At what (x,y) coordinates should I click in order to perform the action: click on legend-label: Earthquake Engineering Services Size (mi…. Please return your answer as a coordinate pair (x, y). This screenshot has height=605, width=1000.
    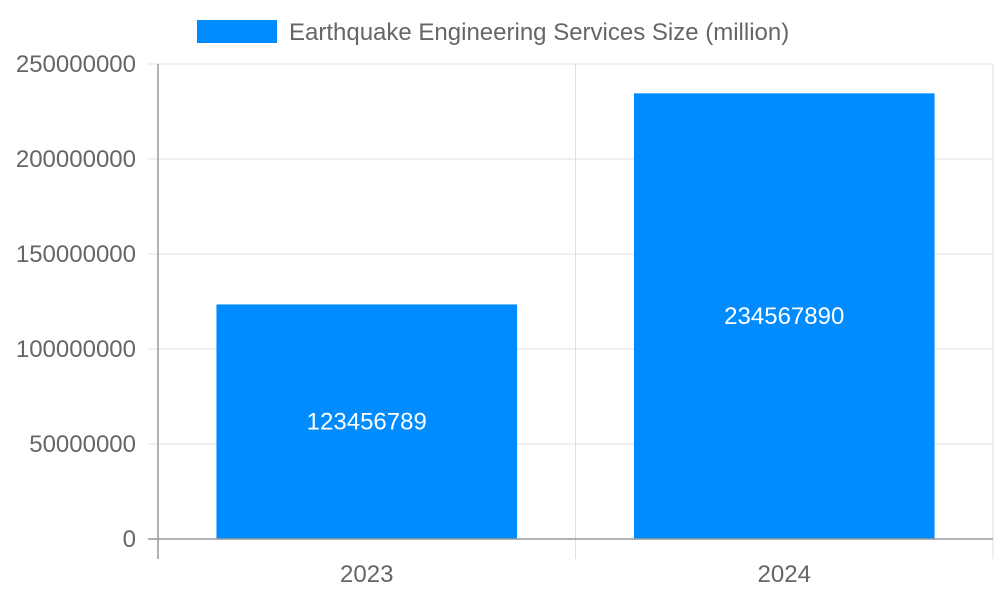
    Looking at the image, I should click on (539, 32).